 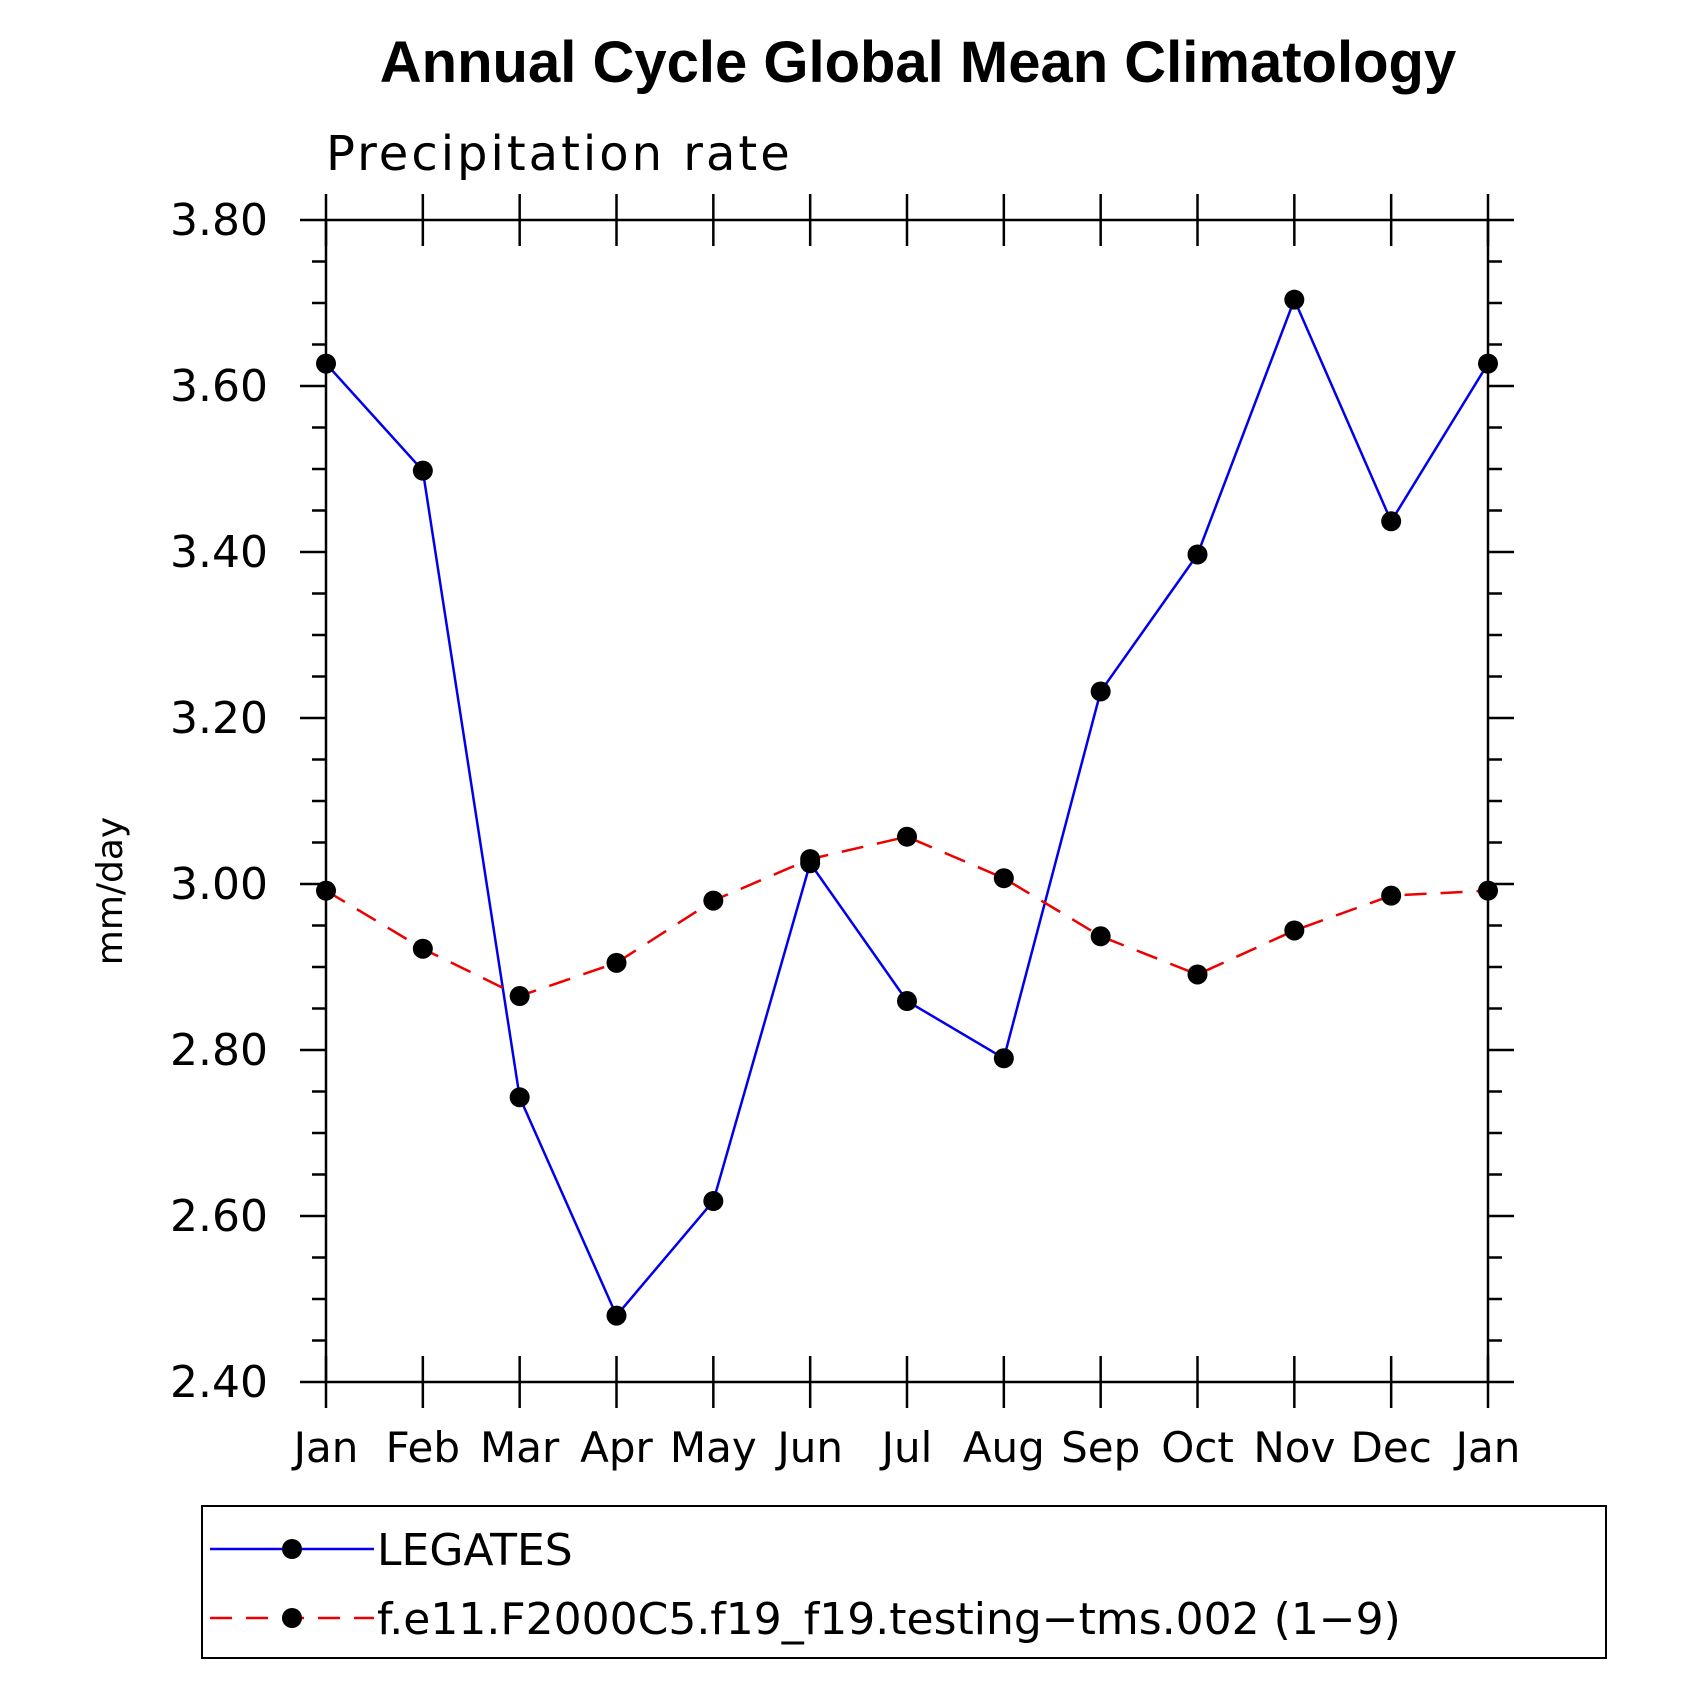 I want to click on chart-title: Annual Cycle Global Mean Climatology, so click(x=918, y=62).